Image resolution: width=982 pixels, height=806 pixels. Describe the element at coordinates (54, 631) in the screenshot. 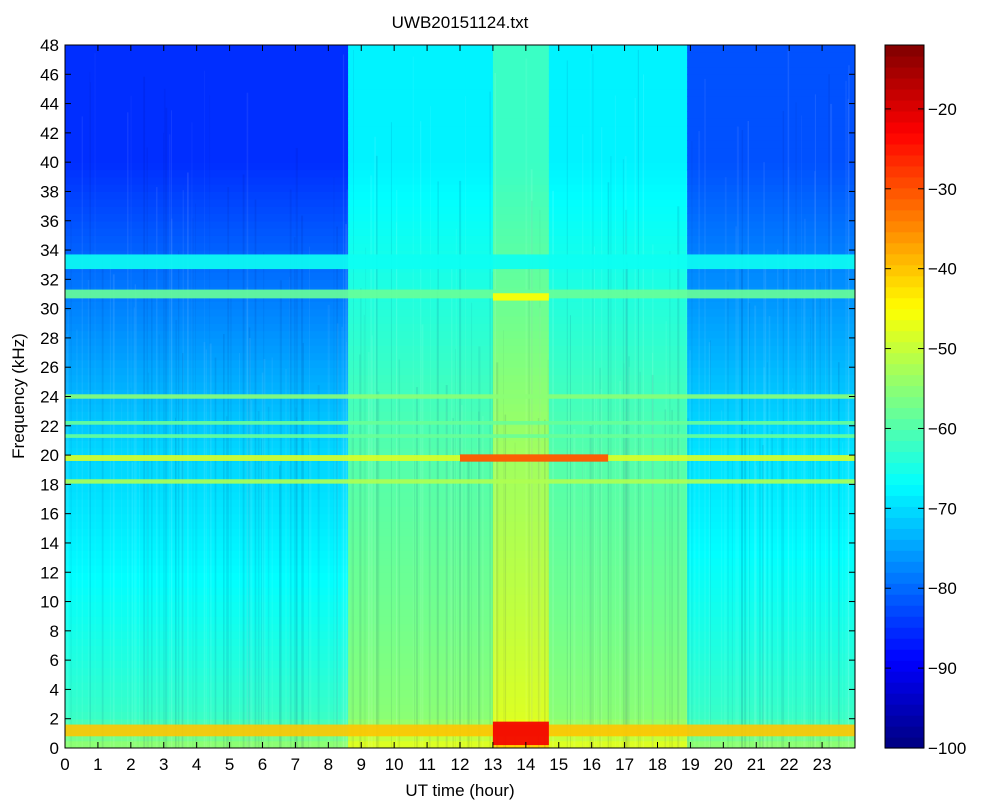

I see `y-tick-label: 8` at that location.